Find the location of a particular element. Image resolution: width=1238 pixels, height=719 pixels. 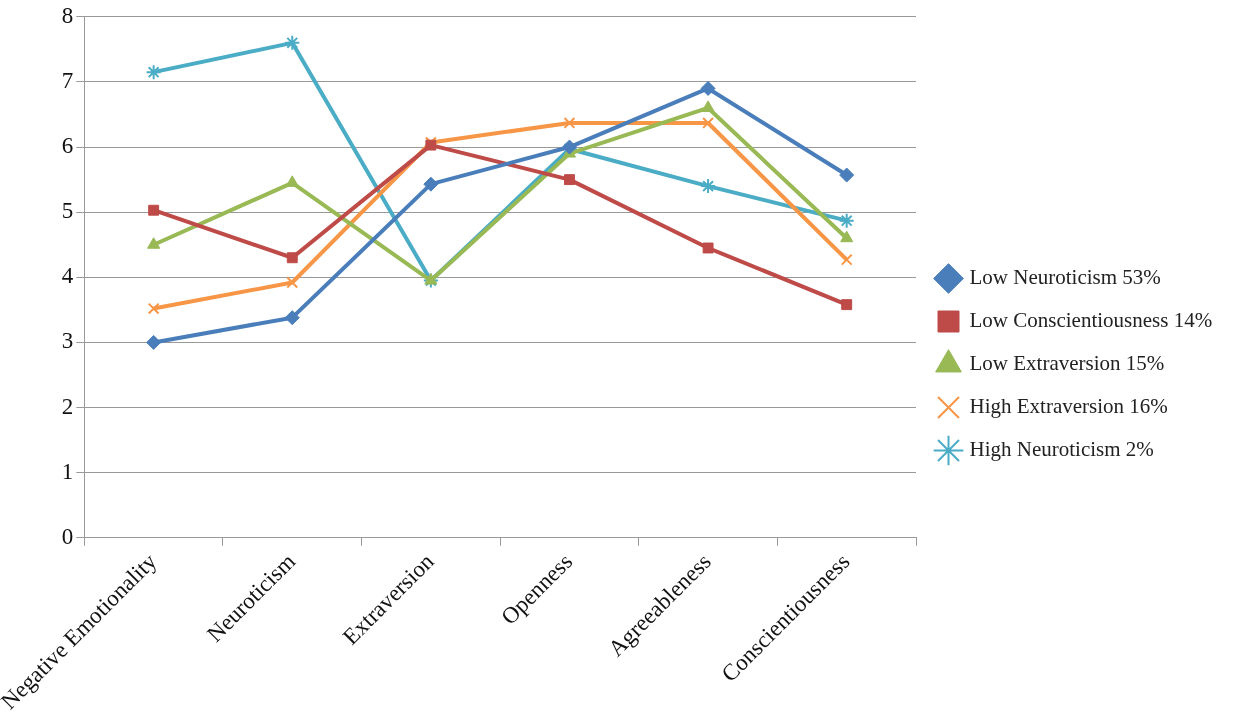

y-tick-label: 2 is located at coordinates (67, 406).